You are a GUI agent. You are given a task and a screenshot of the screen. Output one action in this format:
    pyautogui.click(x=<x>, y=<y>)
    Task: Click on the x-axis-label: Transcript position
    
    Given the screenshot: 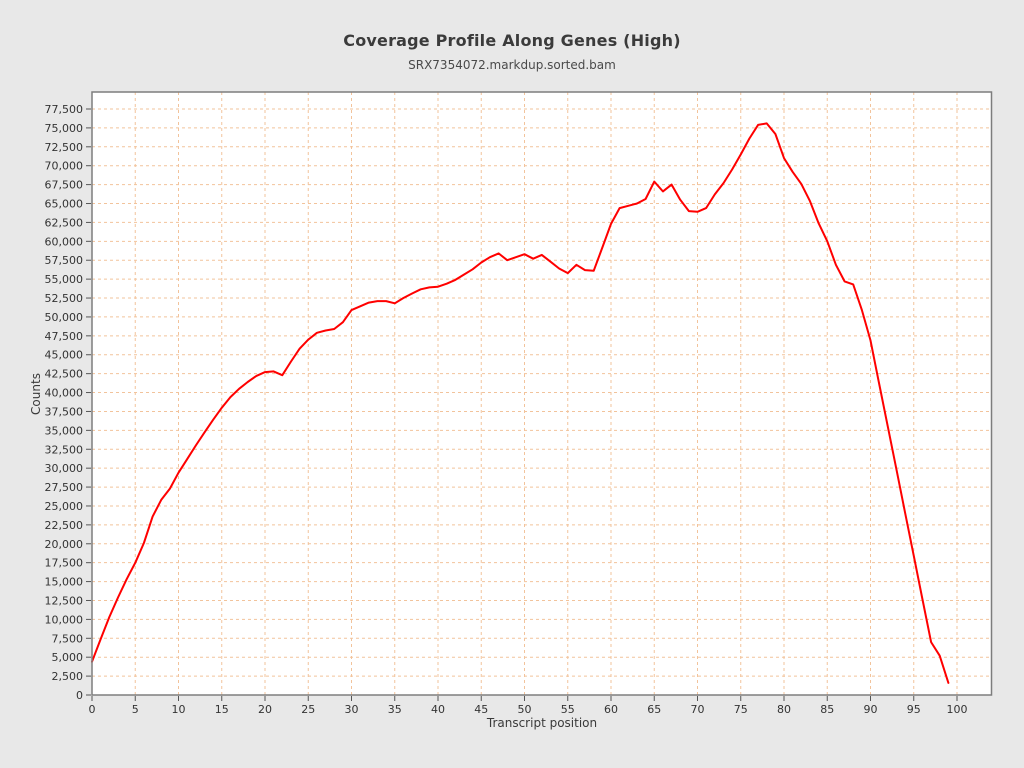 What is the action you would take?
    pyautogui.click(x=542, y=723)
    